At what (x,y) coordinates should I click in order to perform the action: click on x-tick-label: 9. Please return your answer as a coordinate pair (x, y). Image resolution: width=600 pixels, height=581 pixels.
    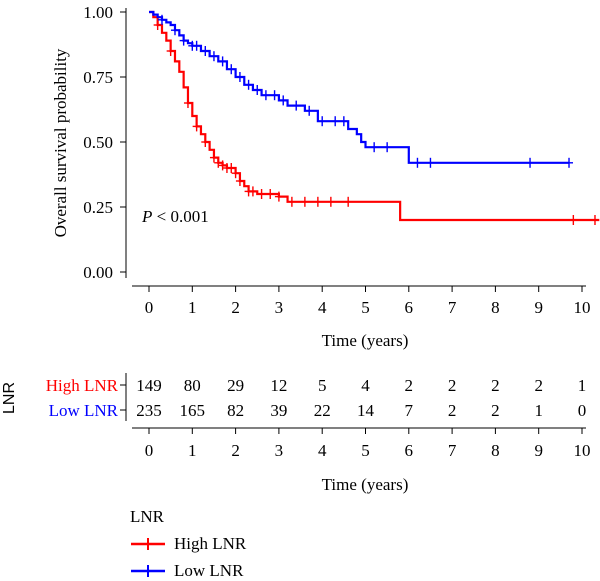
    Looking at the image, I should click on (538, 307).